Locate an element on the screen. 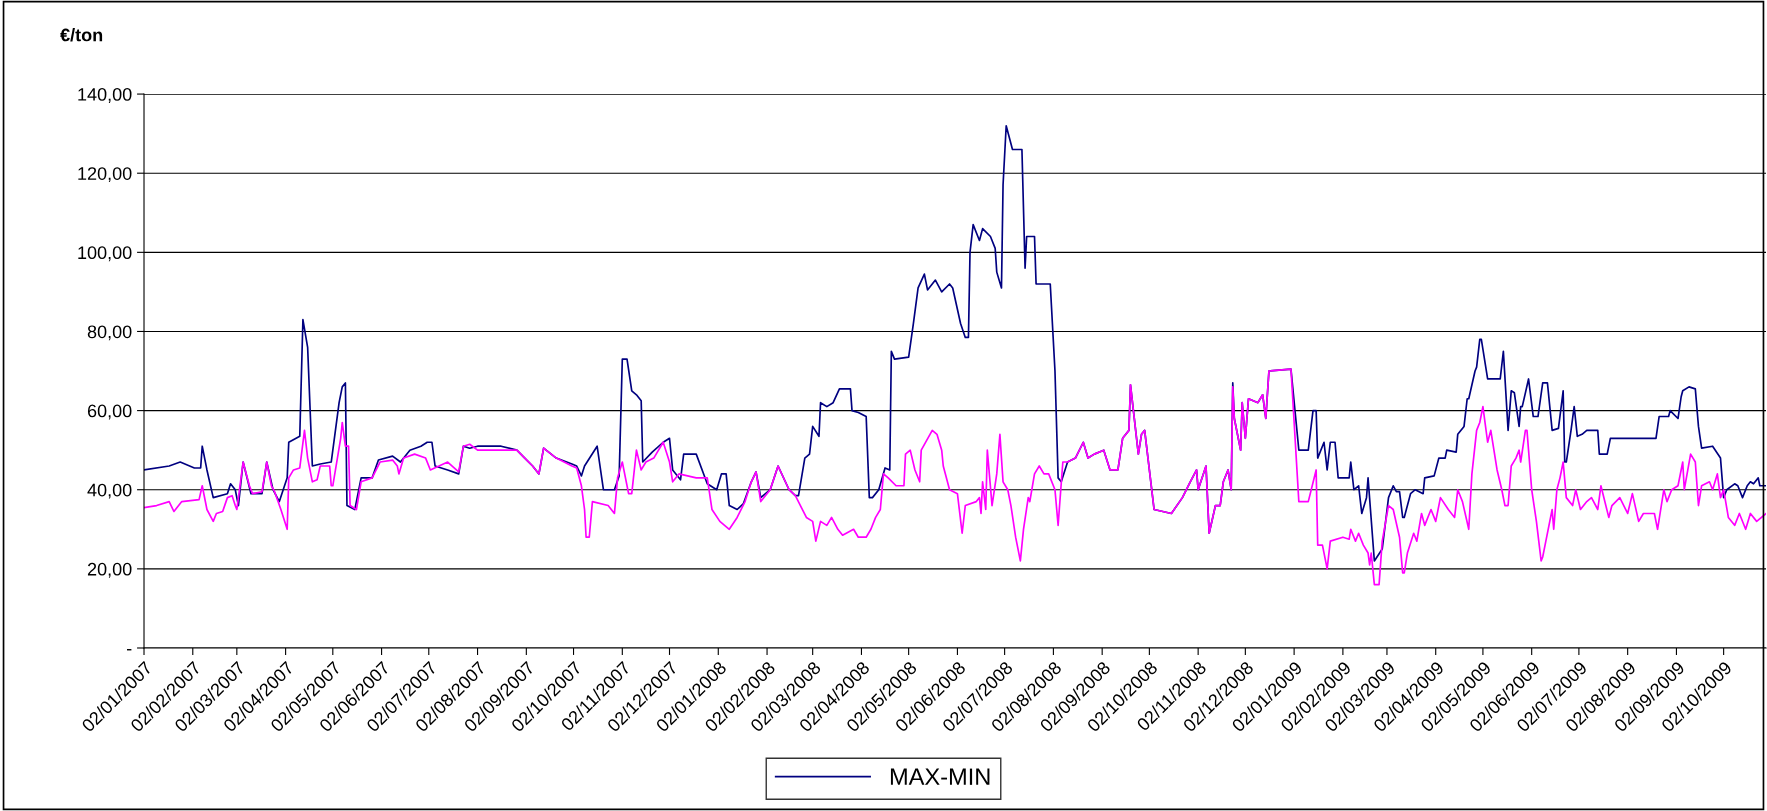  y-tick-label: 80,00 is located at coordinates (109, 333).